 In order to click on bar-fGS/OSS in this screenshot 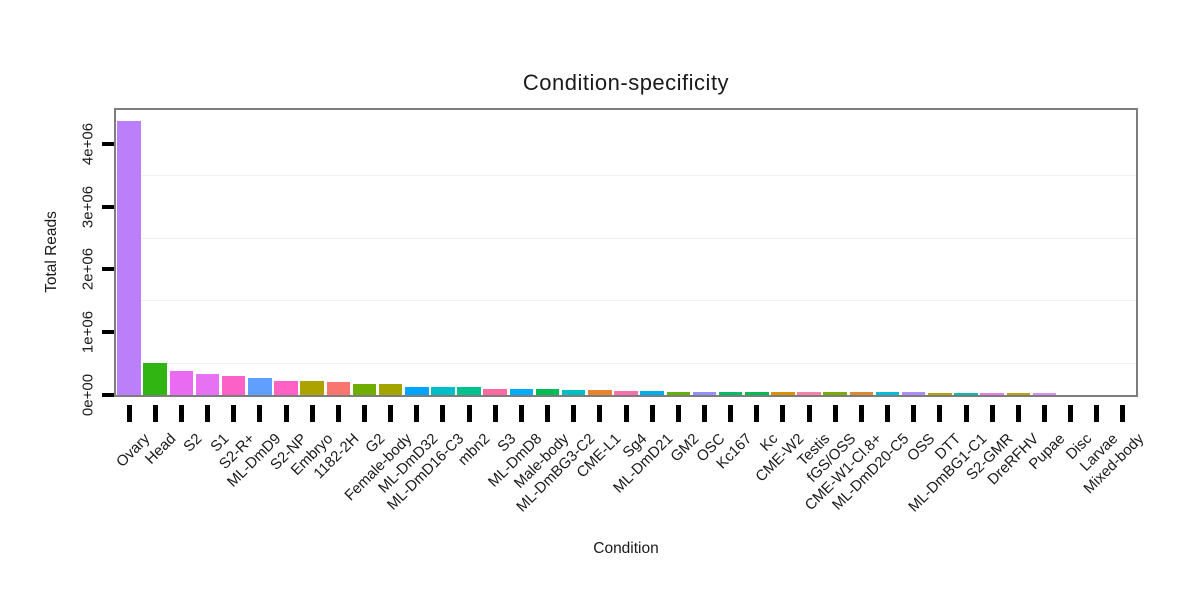, I will do `click(835, 393)`.